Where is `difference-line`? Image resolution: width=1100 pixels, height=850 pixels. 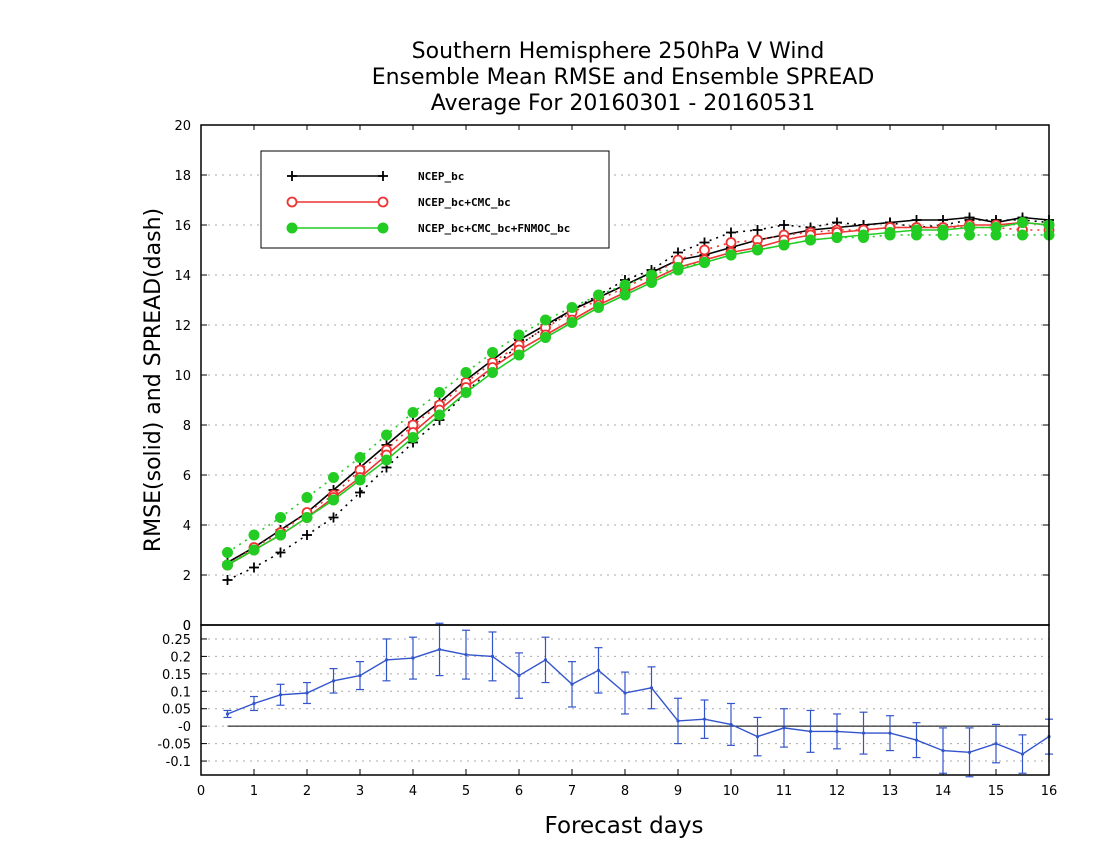
difference-line is located at coordinates (638, 701).